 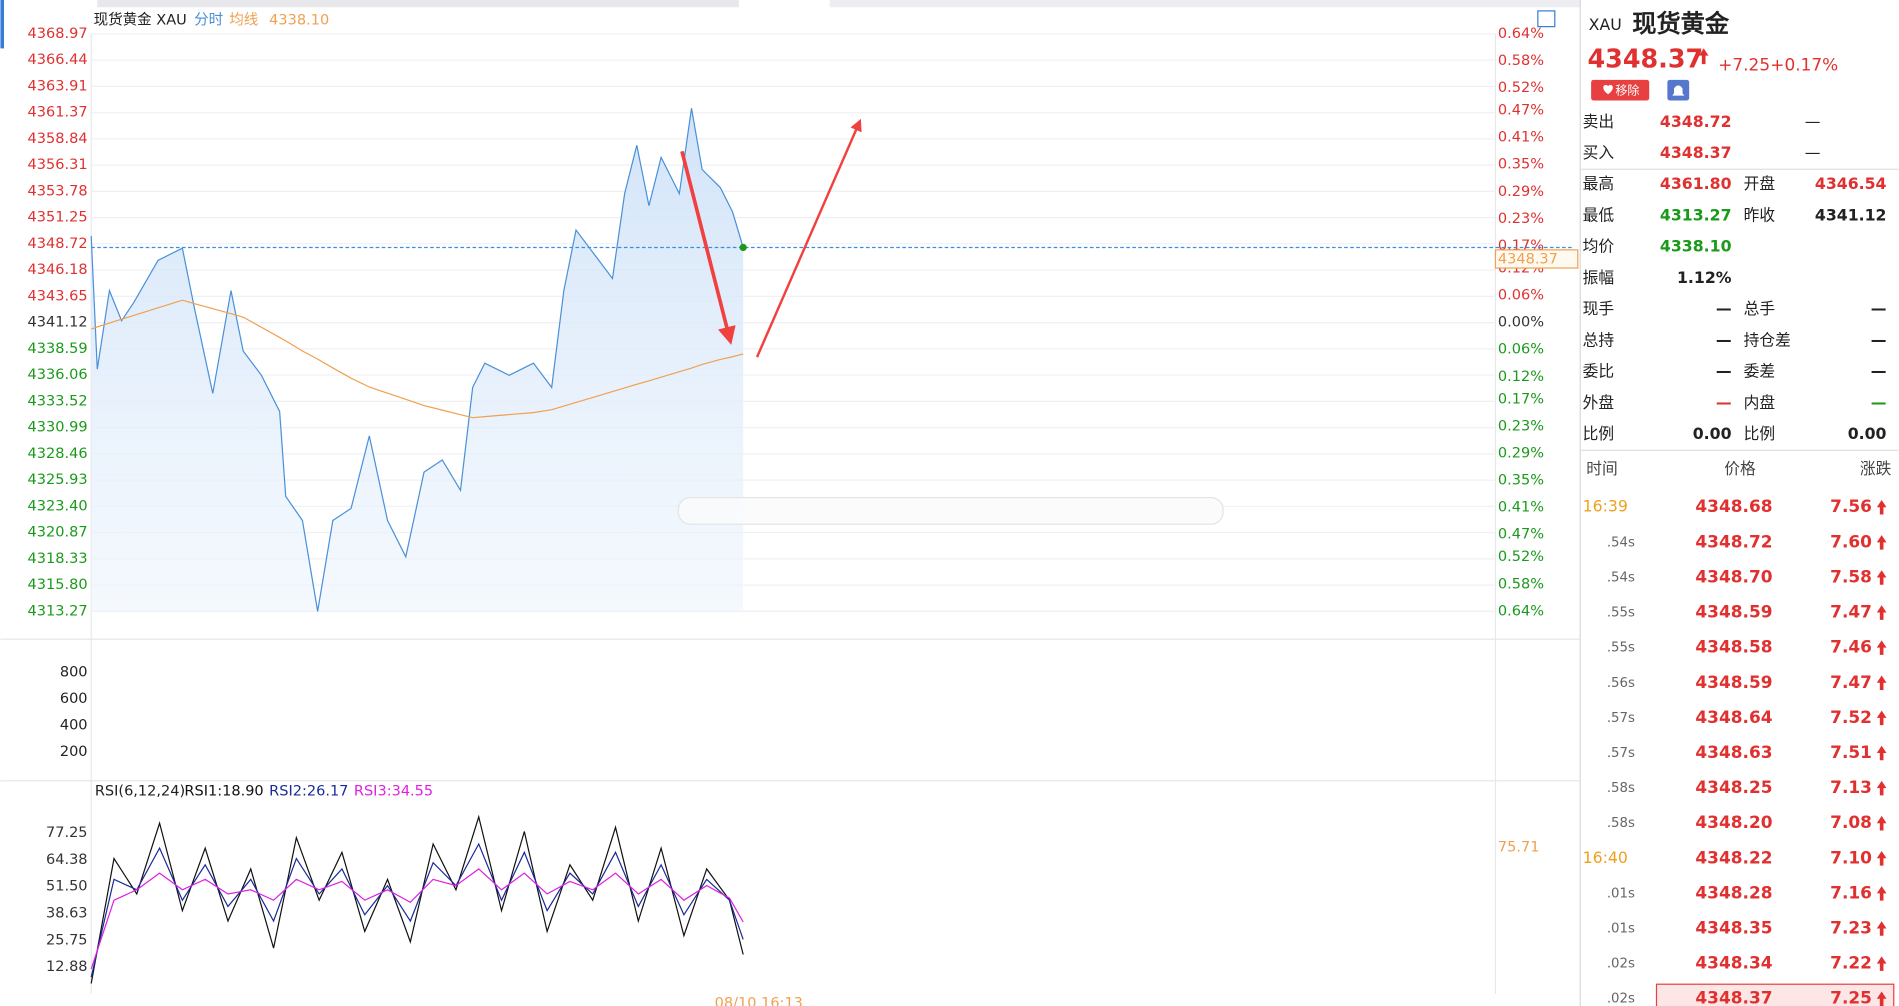 I want to click on side-tab, so click(x=2, y=24).